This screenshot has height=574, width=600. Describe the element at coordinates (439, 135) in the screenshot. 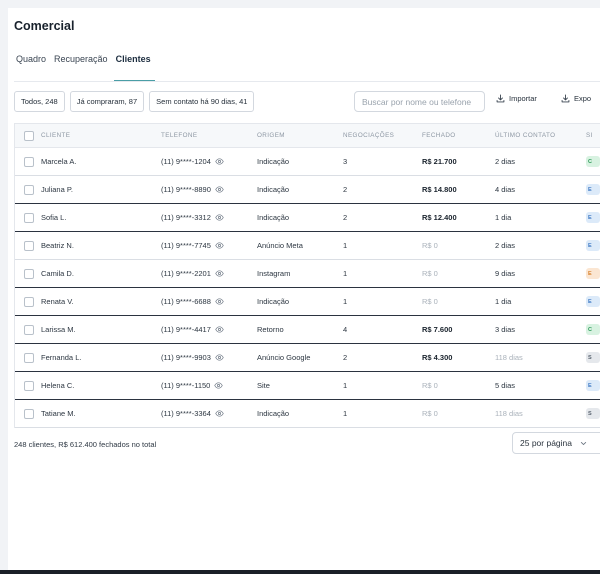

I see `header-closed: FECHADO` at that location.